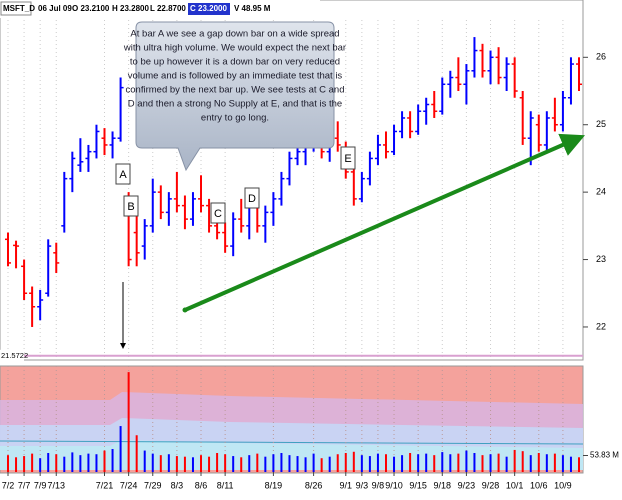 The width and height of the screenshot is (622, 500). I want to click on x-tick-label: 9/10, so click(394, 485).